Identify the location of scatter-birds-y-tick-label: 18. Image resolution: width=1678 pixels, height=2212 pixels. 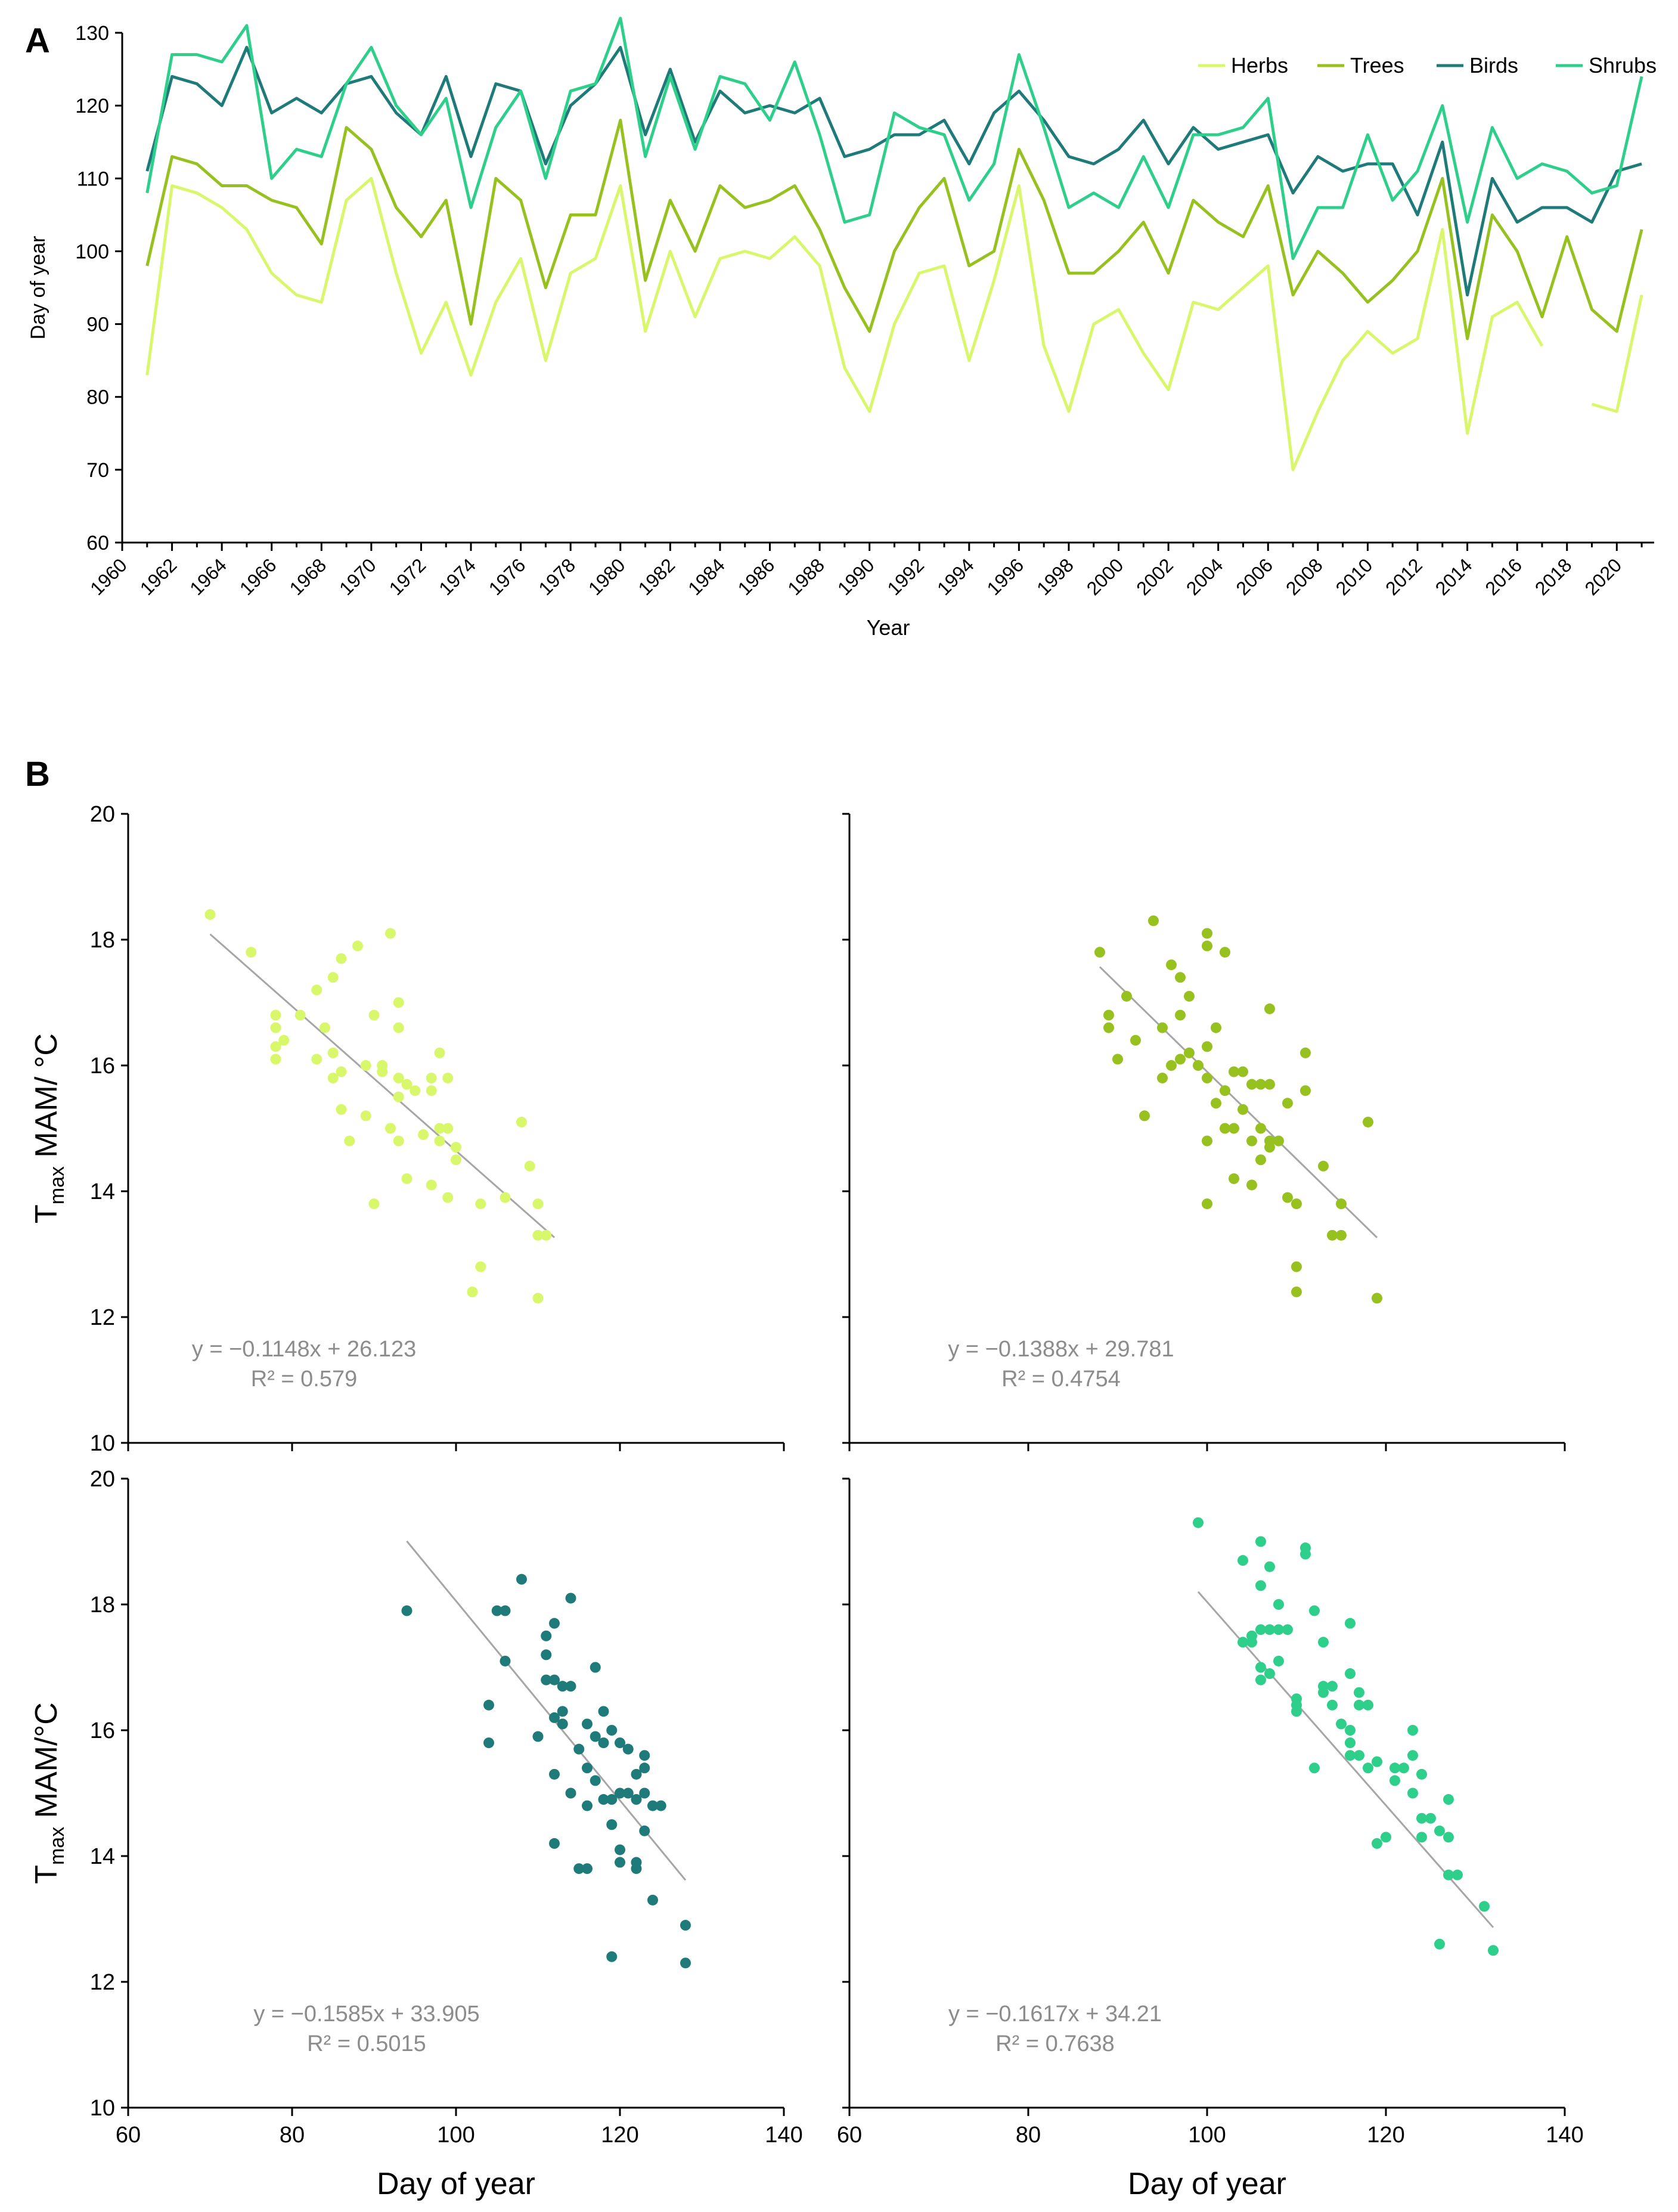
(102, 1605).